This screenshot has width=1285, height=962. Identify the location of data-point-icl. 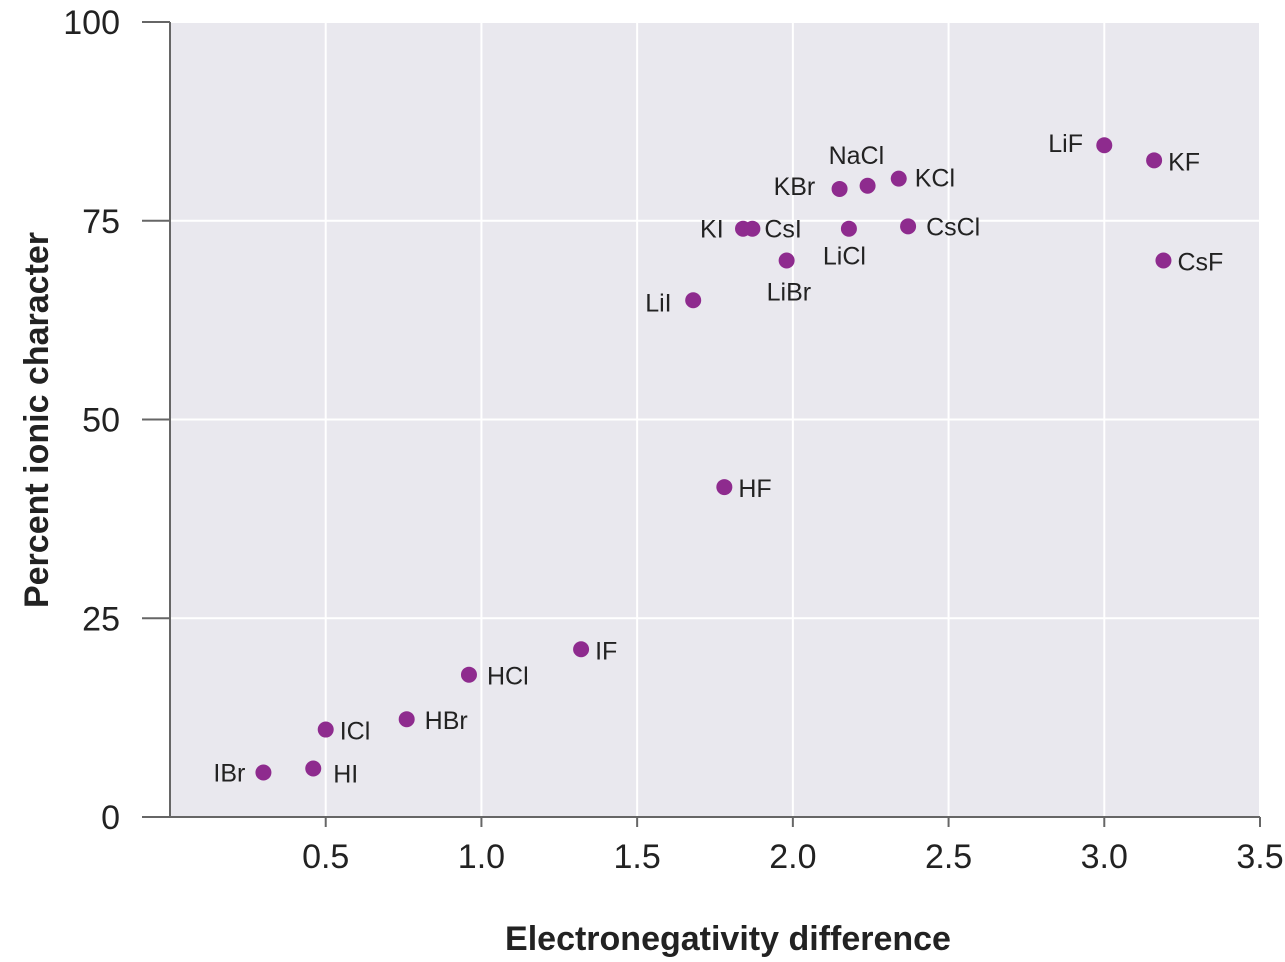
(325, 729).